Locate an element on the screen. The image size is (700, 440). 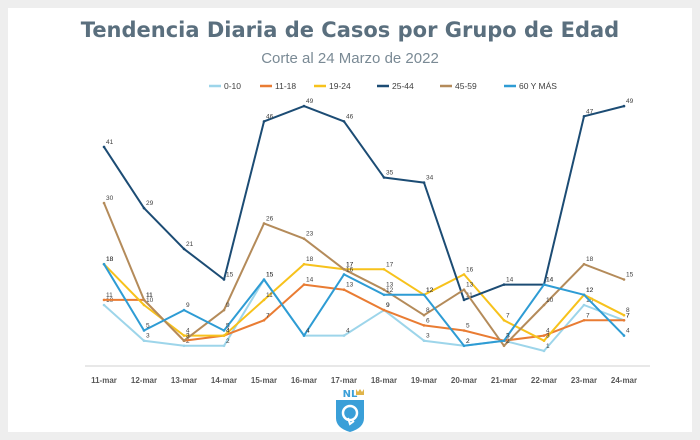
x-tick-label: 11-mar is located at coordinates (104, 380).